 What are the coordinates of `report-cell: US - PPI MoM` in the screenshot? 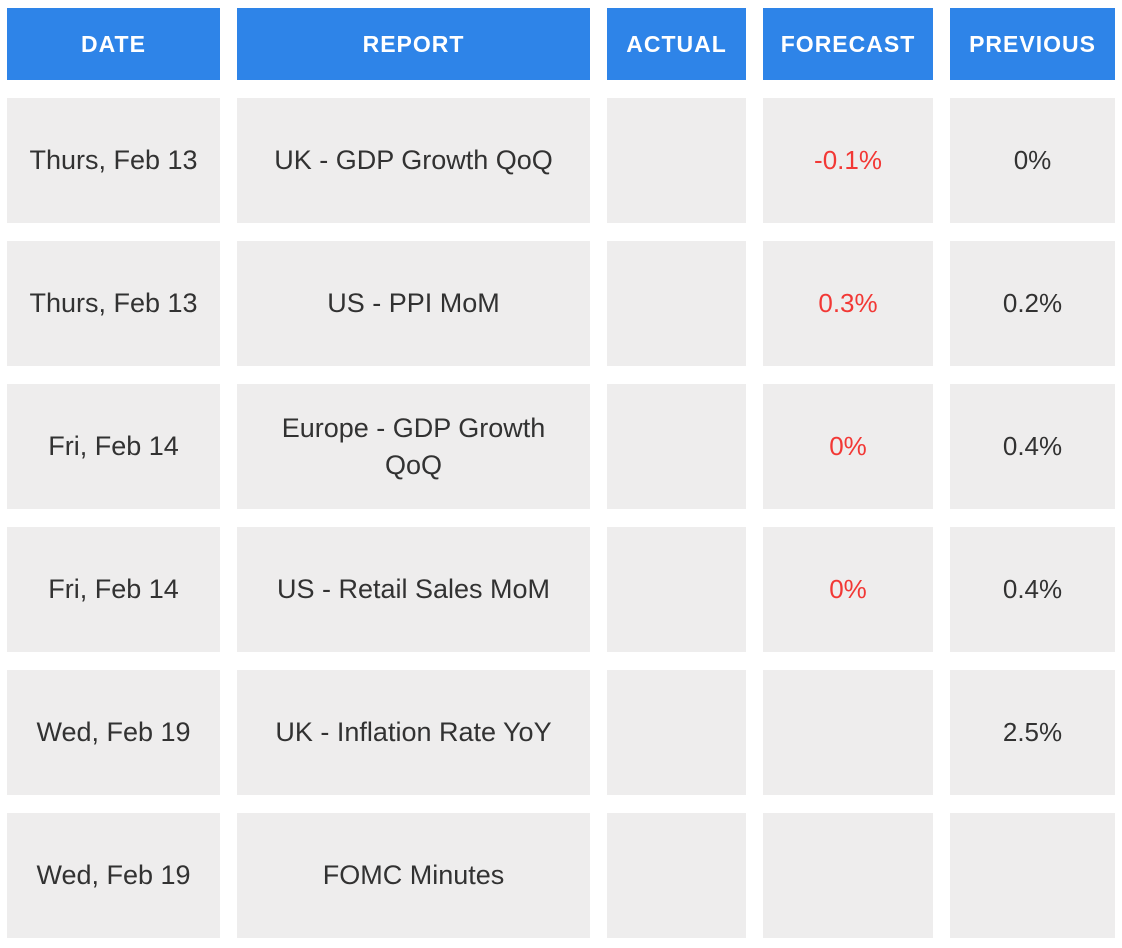 It's located at (413, 303).